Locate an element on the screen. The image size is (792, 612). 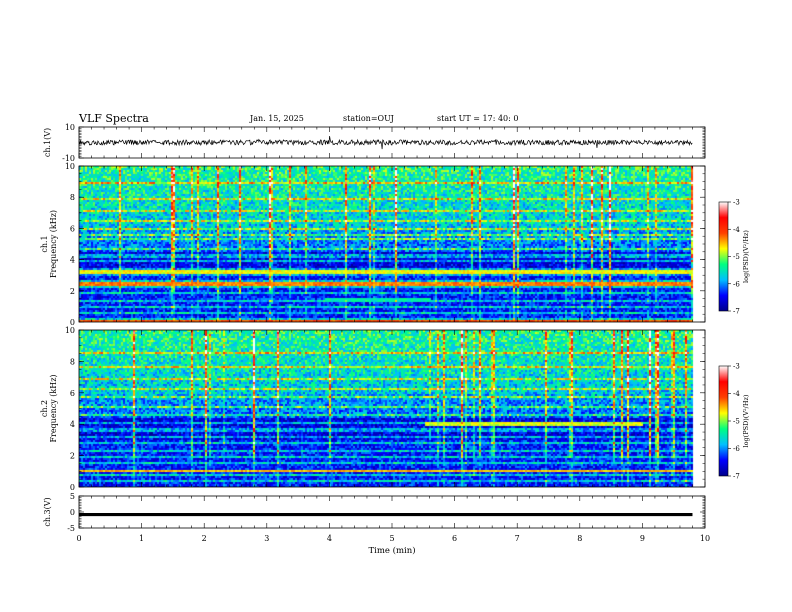
x-tick-label: 5 is located at coordinates (391, 538).